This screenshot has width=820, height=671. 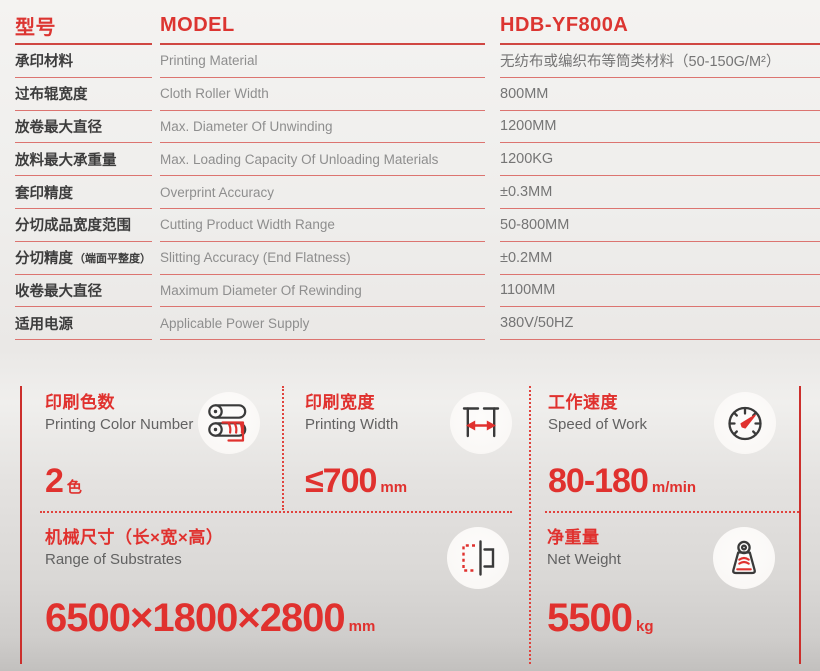 I want to click on table-row: 套印精度 Overprint Accuracy ±0.3MM, so click(x=410, y=192).